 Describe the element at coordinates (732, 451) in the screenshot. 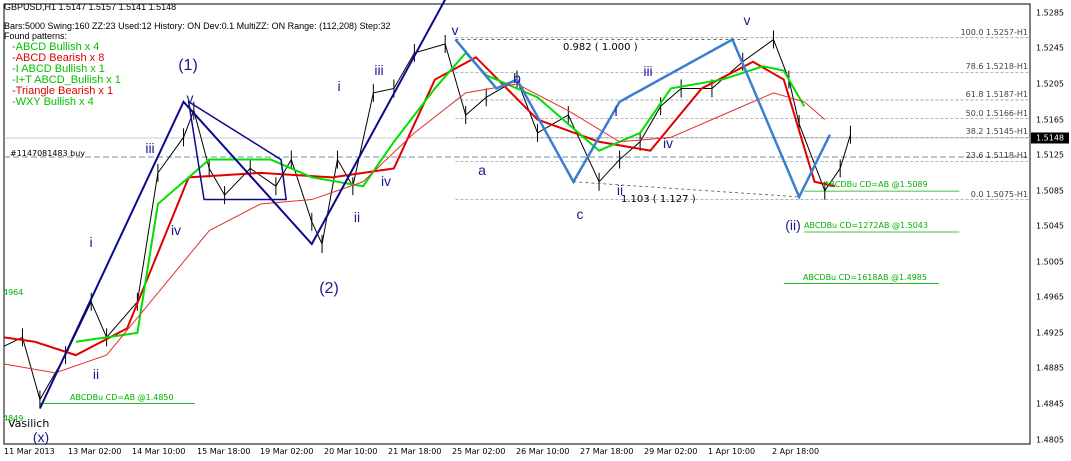

I see `x-tick-label: 1 Apr 10:00` at that location.